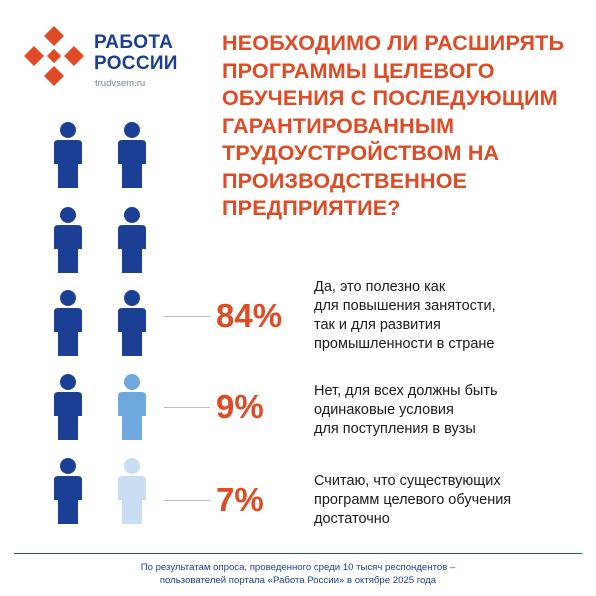 The height and width of the screenshot is (596, 596). What do you see at coordinates (249, 315) in the screenshot?
I see `answer-percent: 84%` at bounding box center [249, 315].